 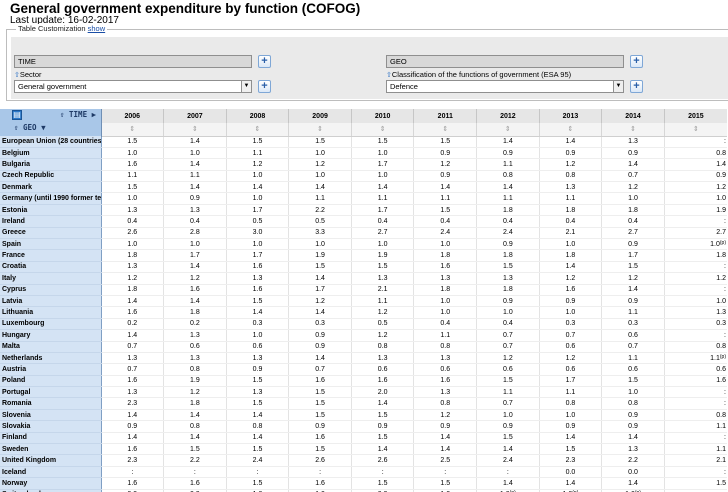 I want to click on row-label-country: Estonia, so click(x=51, y=210).